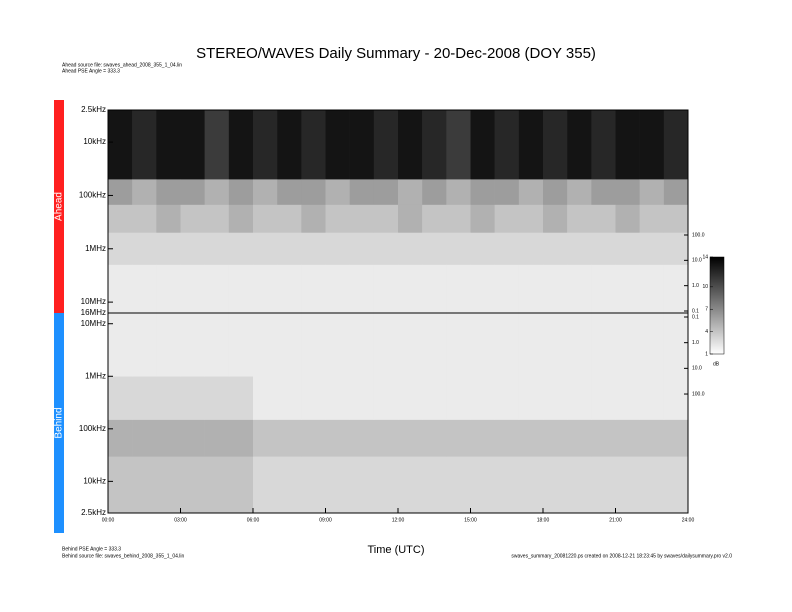  Describe the element at coordinates (92, 428) in the screenshot. I see `y-tick-label: 100kHz` at that location.